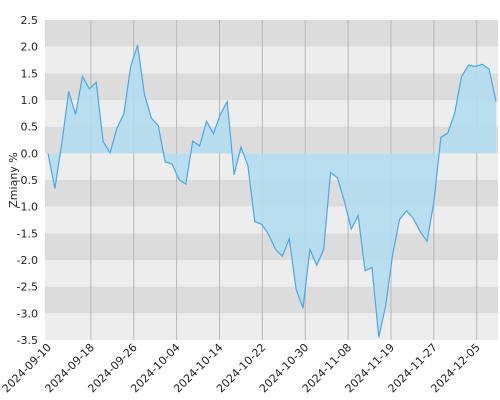 This screenshot has height=400, width=500. Describe the element at coordinates (30, 100) in the screenshot. I see `y-tick-label: 1.0` at that location.